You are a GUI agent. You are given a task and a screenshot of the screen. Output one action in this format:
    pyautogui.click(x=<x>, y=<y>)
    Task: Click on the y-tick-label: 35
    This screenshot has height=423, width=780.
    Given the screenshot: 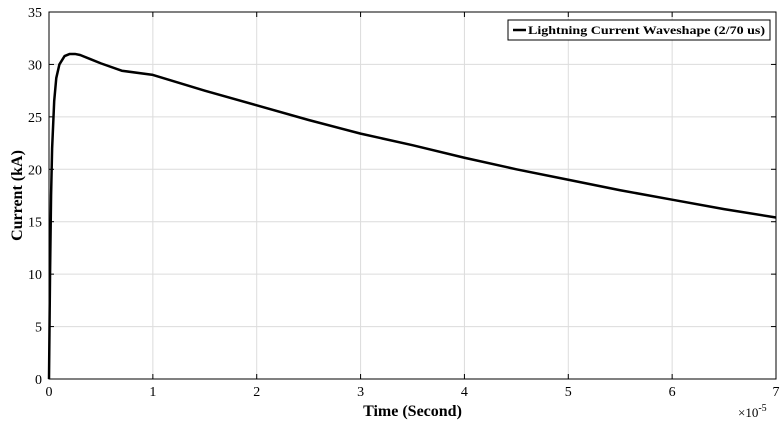 What is the action you would take?
    pyautogui.click(x=35, y=13)
    